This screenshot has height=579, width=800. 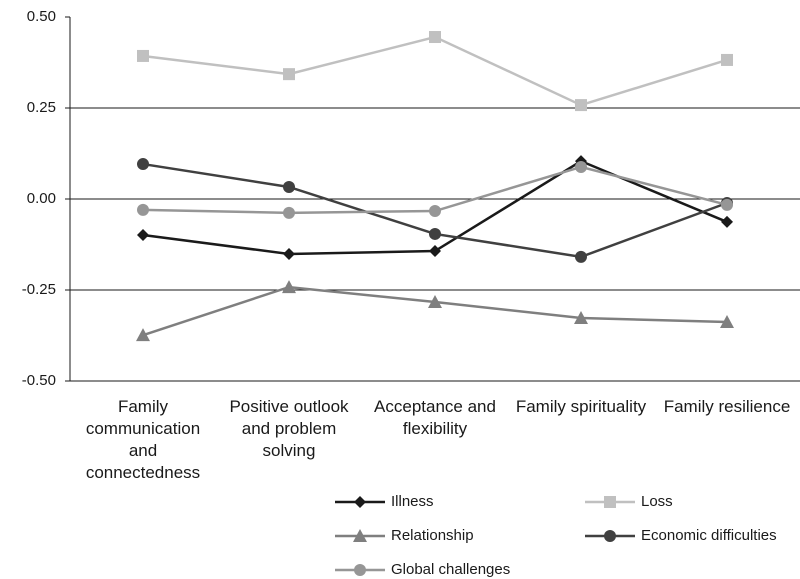 I want to click on x-tick-label: Family spirituality, so click(x=581, y=406).